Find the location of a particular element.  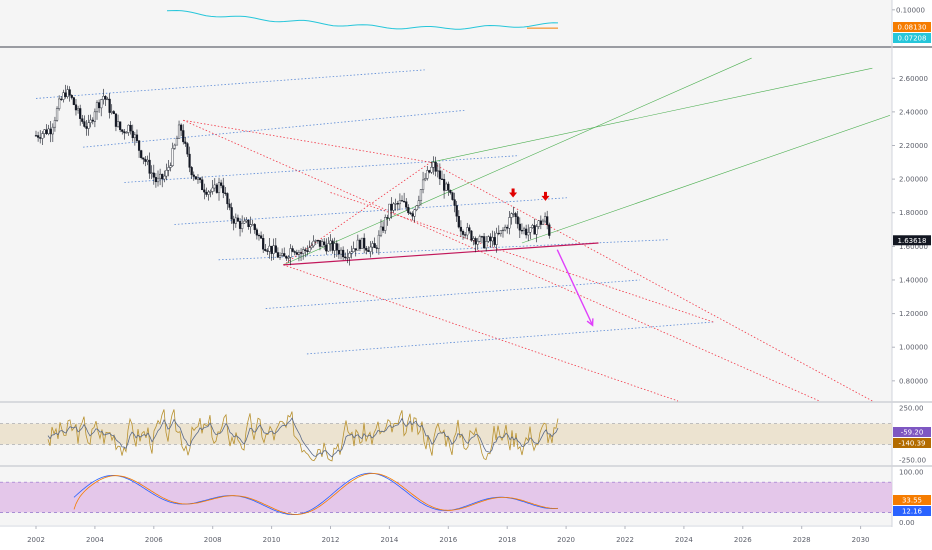

time-x-tick-10: 2022 is located at coordinates (625, 540).